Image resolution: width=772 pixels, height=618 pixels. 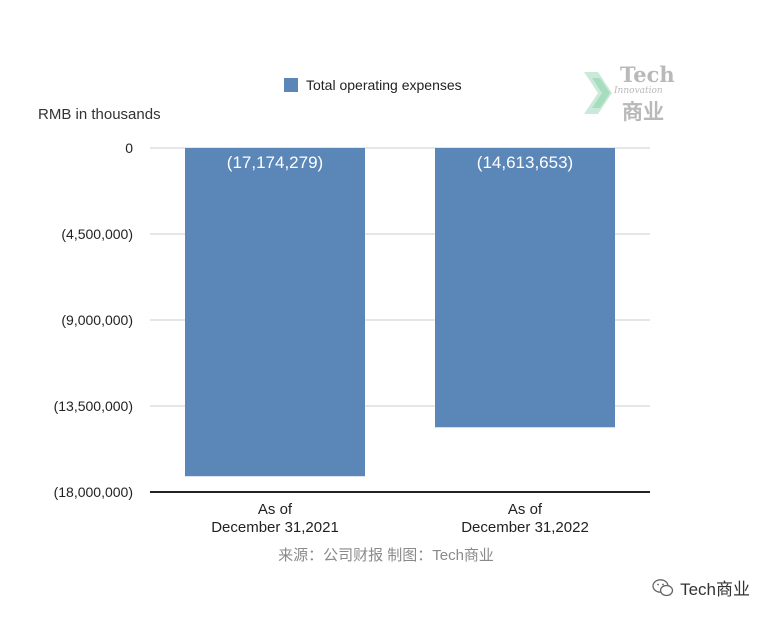 I want to click on y-tick-label: (4,500,000), so click(x=97, y=234).